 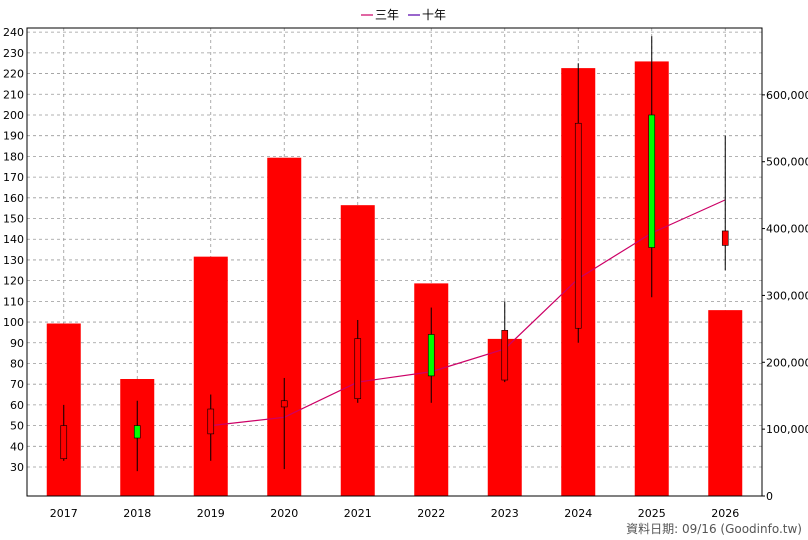 I want to click on price-tick-label: 30, so click(x=17, y=467).